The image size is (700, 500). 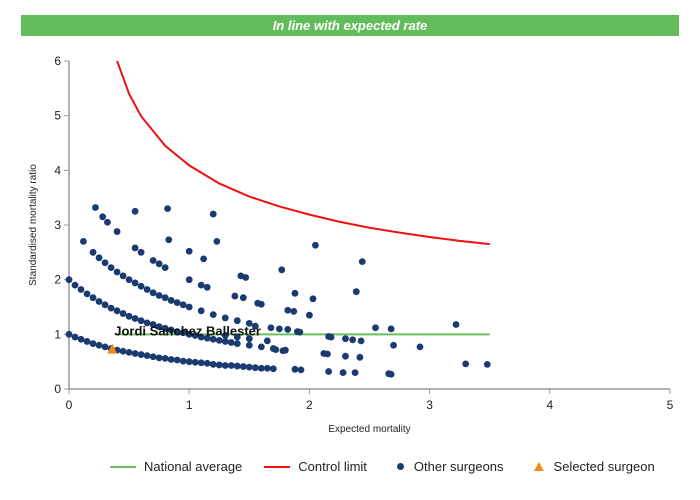 I want to click on green-line-swatch, so click(x=123, y=466).